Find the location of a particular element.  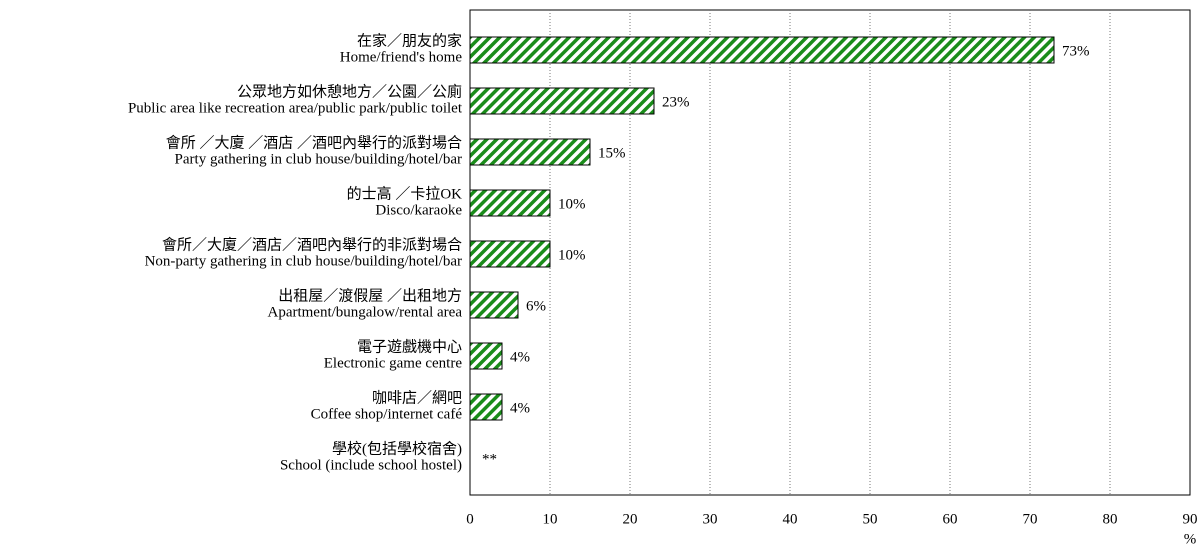

value-label: 23% is located at coordinates (676, 102).